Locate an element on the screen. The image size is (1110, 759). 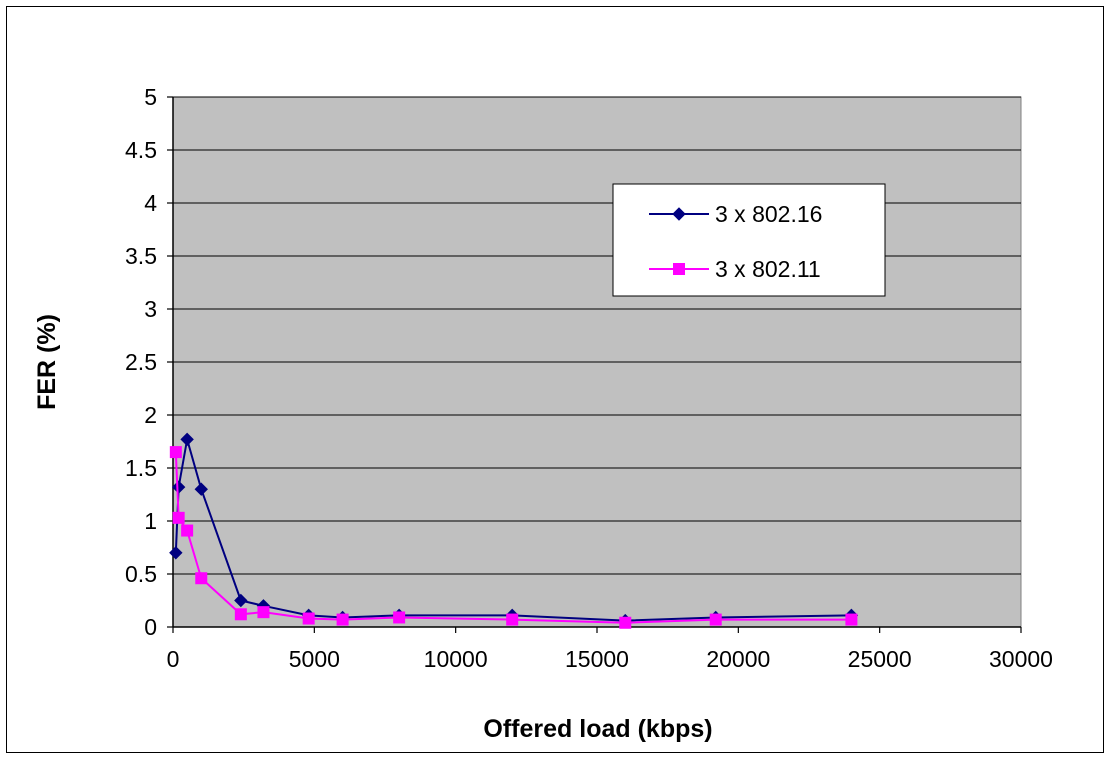
x-tick-label: 25000 is located at coordinates (880, 659).